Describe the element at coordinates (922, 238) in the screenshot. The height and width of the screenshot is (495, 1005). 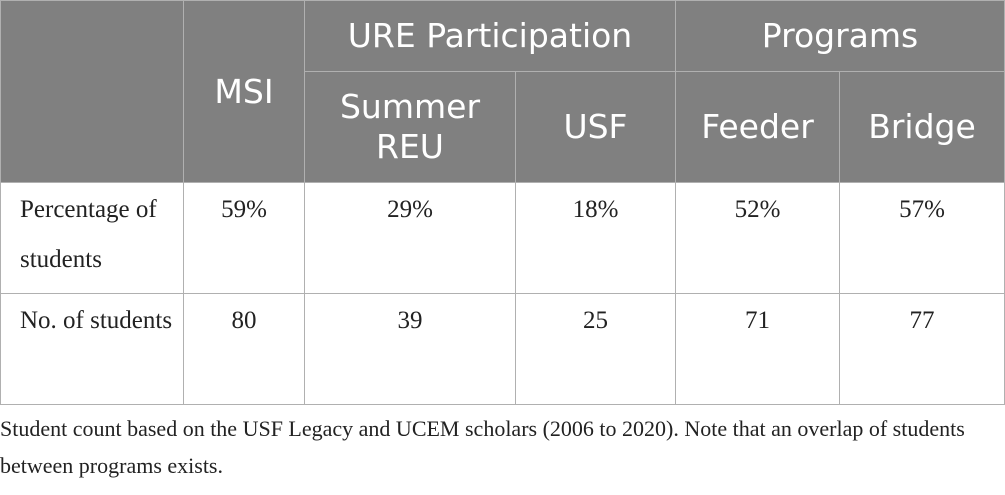
I see `cell-bridge-percentage: 57%` at that location.